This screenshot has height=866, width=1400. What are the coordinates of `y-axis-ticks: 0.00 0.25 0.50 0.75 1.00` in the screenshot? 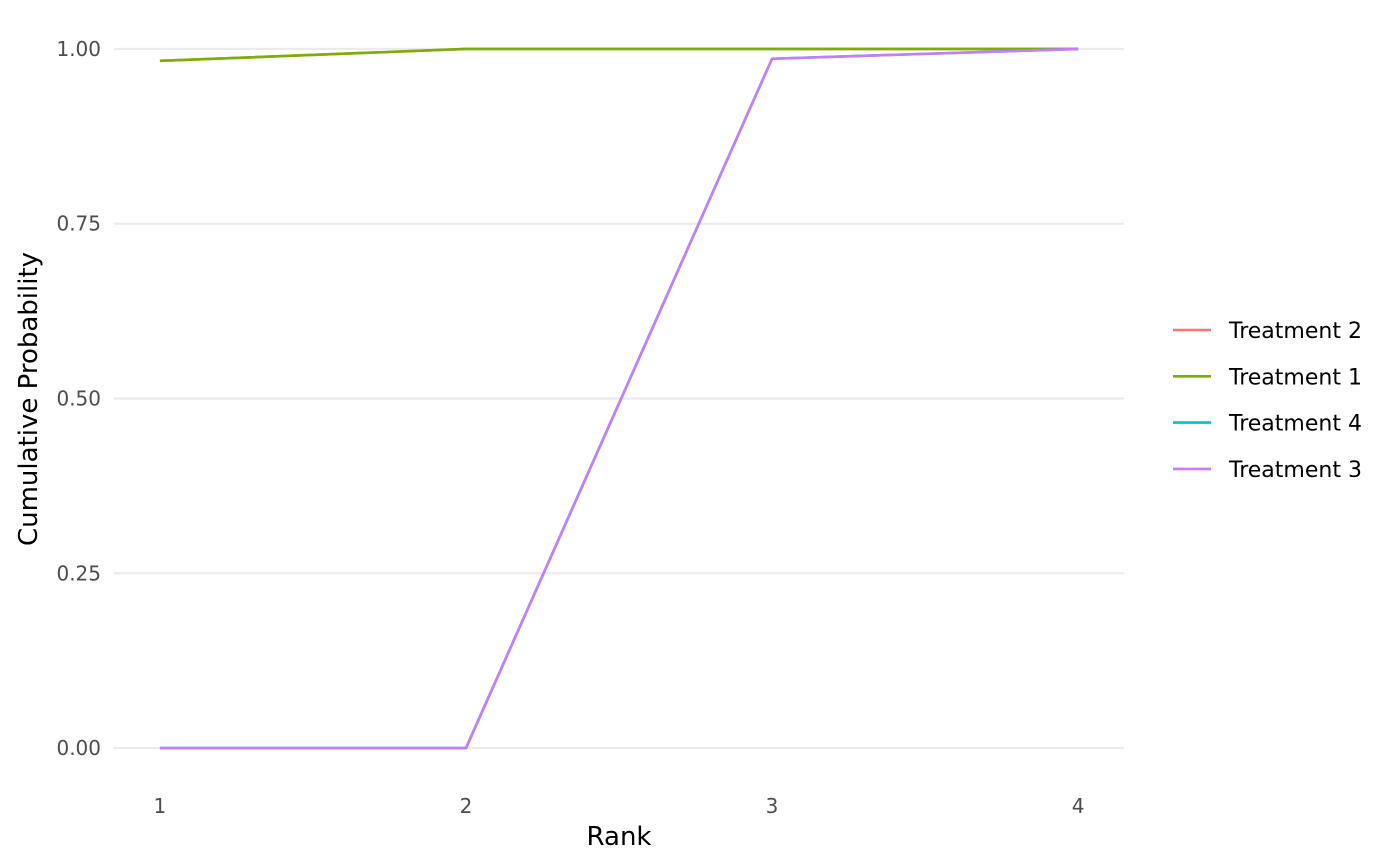 It's located at (78, 398).